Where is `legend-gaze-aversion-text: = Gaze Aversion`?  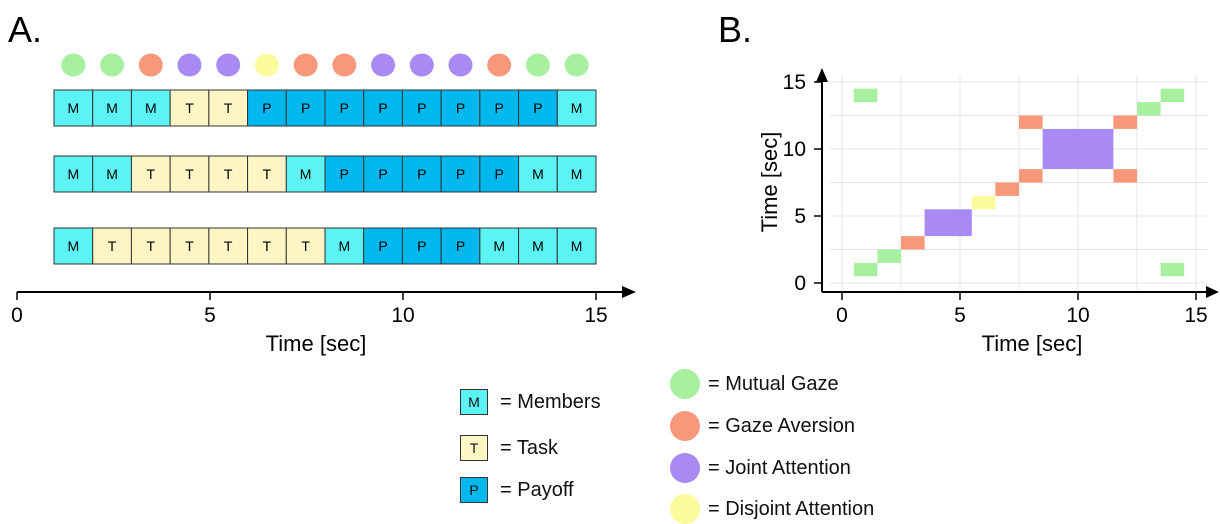
legend-gaze-aversion-text: = Gaze Aversion is located at coordinates (781, 425).